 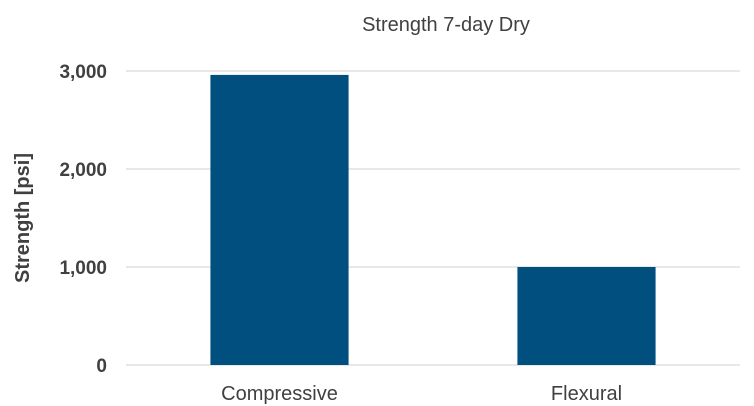 I want to click on y-tick-label: 3,000, so click(x=83, y=72).